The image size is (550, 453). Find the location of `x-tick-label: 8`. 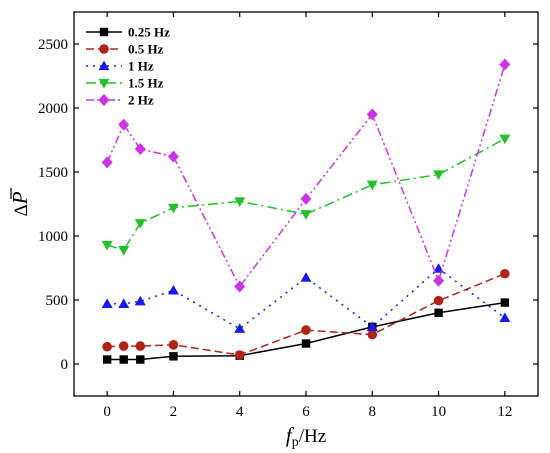

x-tick-label: 8 is located at coordinates (373, 412).